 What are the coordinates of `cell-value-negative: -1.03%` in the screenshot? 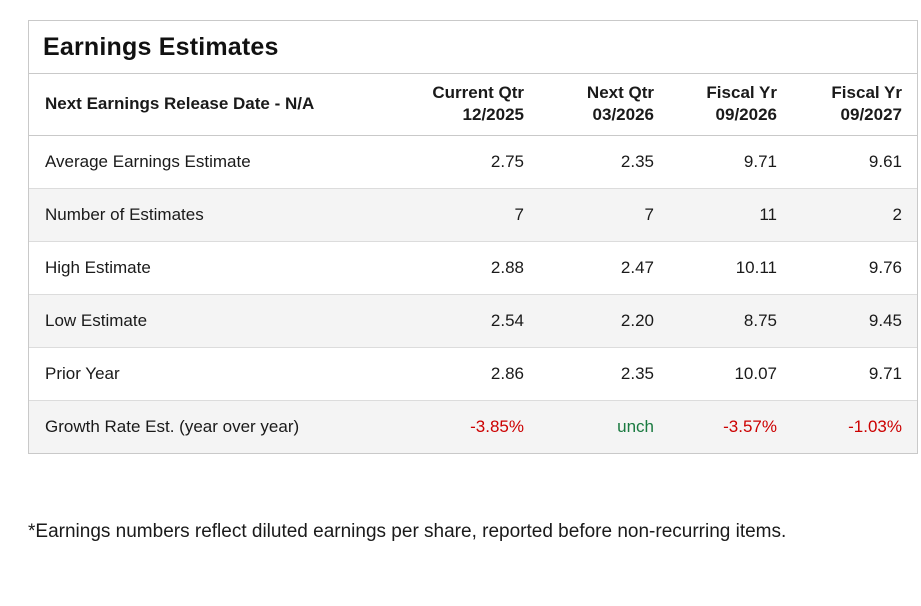 It's located at (875, 426).